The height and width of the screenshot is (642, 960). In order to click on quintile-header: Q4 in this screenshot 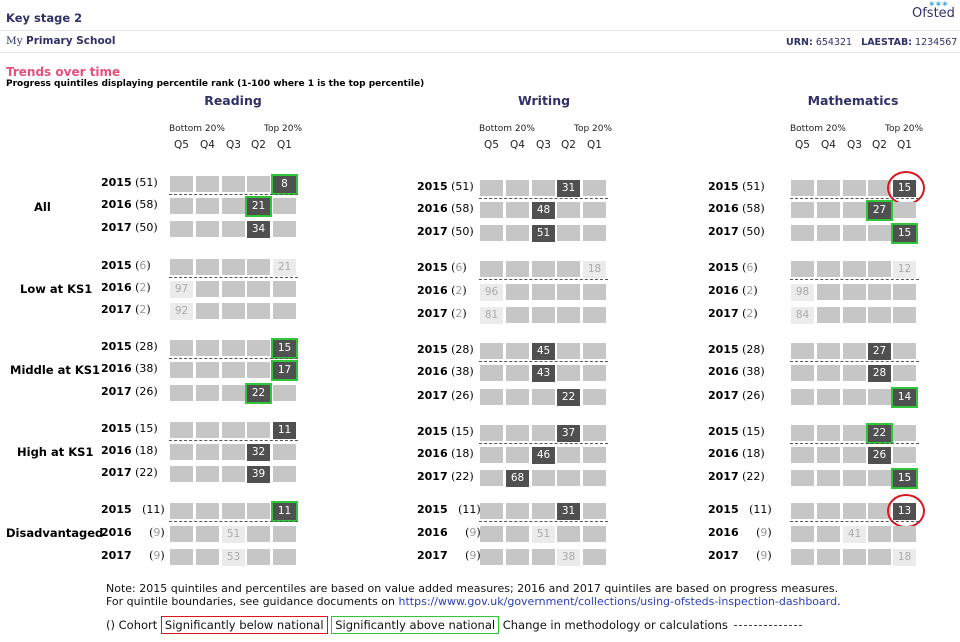, I will do `click(207, 145)`.